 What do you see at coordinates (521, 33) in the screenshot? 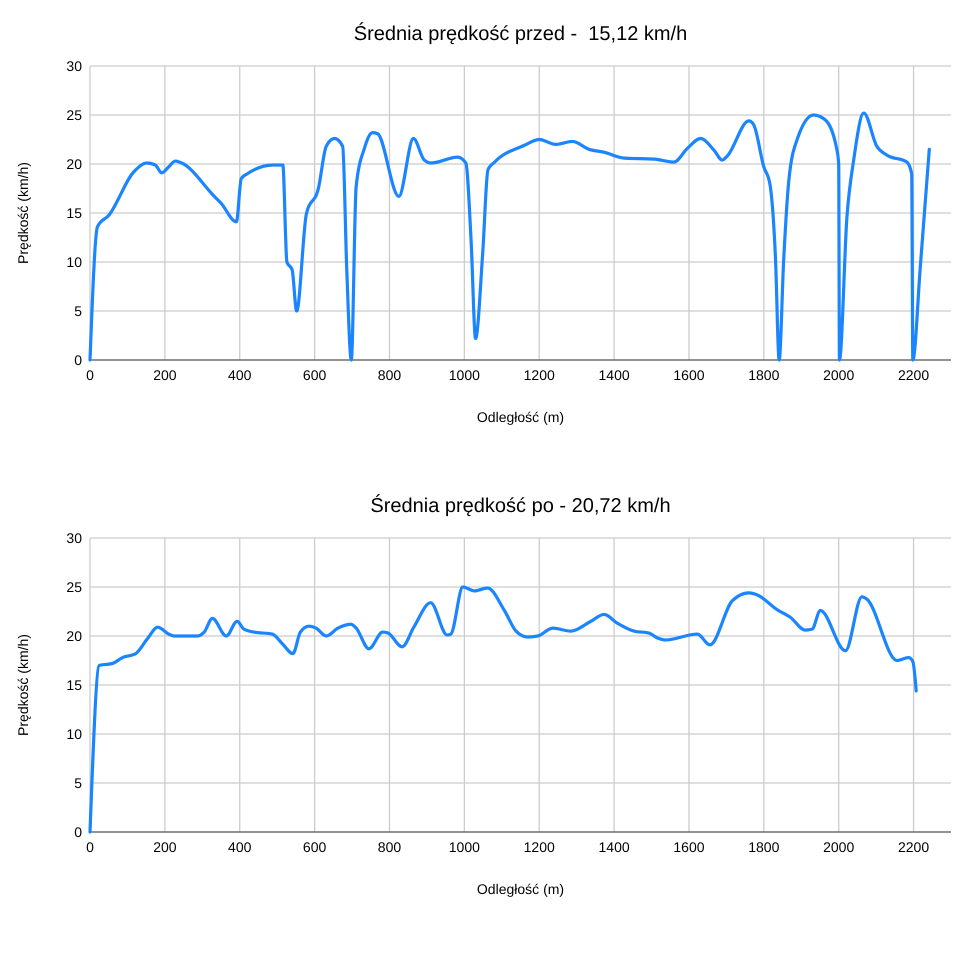
I see `chart-title: Średnia prędkość przed - 15,12 km/h` at bounding box center [521, 33].